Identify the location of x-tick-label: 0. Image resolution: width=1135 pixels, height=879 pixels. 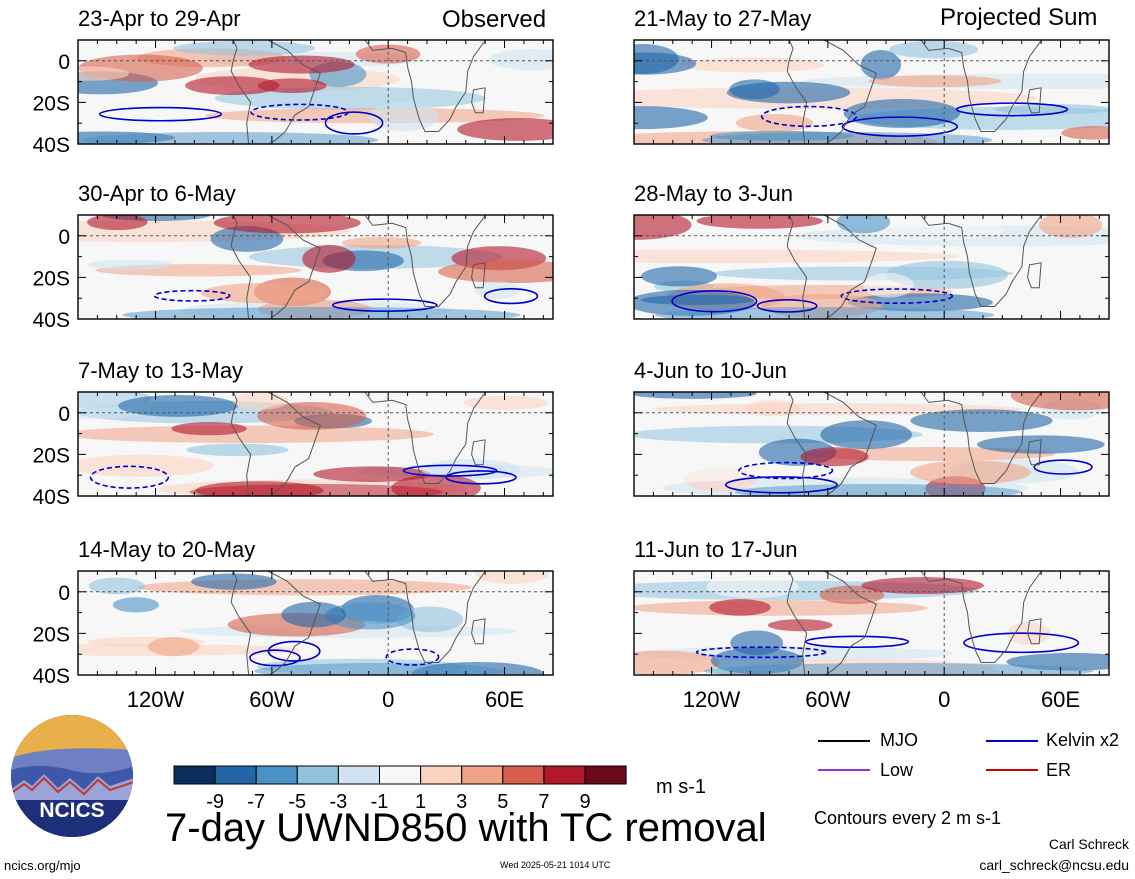
(944, 699).